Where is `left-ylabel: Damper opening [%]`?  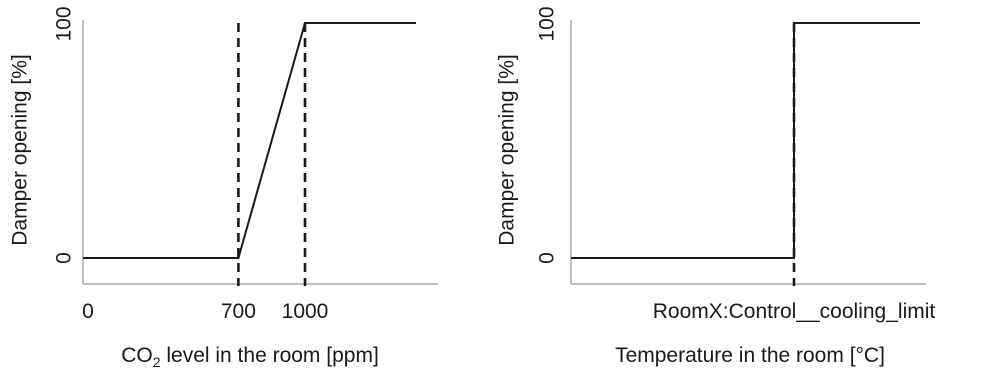
left-ylabel: Damper opening [%] is located at coordinates (20, 149).